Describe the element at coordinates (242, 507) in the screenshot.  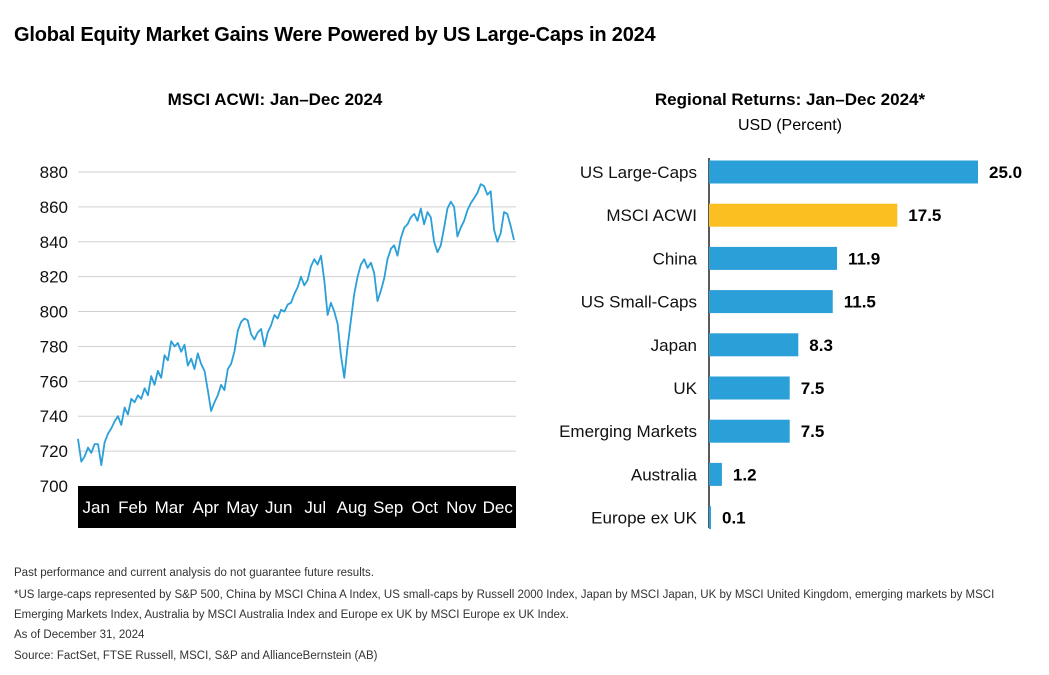
I see `x-tick-label: May` at that location.